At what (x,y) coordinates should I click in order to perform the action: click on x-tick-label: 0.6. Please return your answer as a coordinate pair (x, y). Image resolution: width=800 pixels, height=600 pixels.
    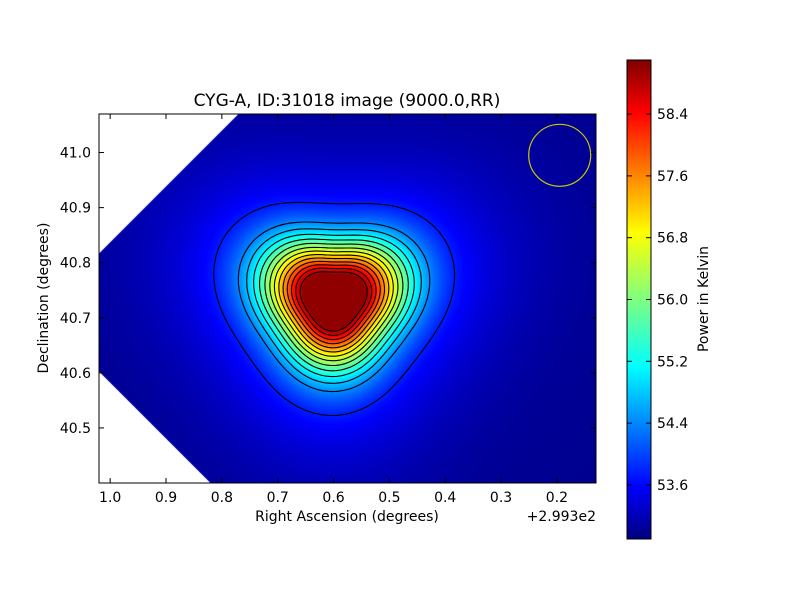
    Looking at the image, I should click on (333, 498).